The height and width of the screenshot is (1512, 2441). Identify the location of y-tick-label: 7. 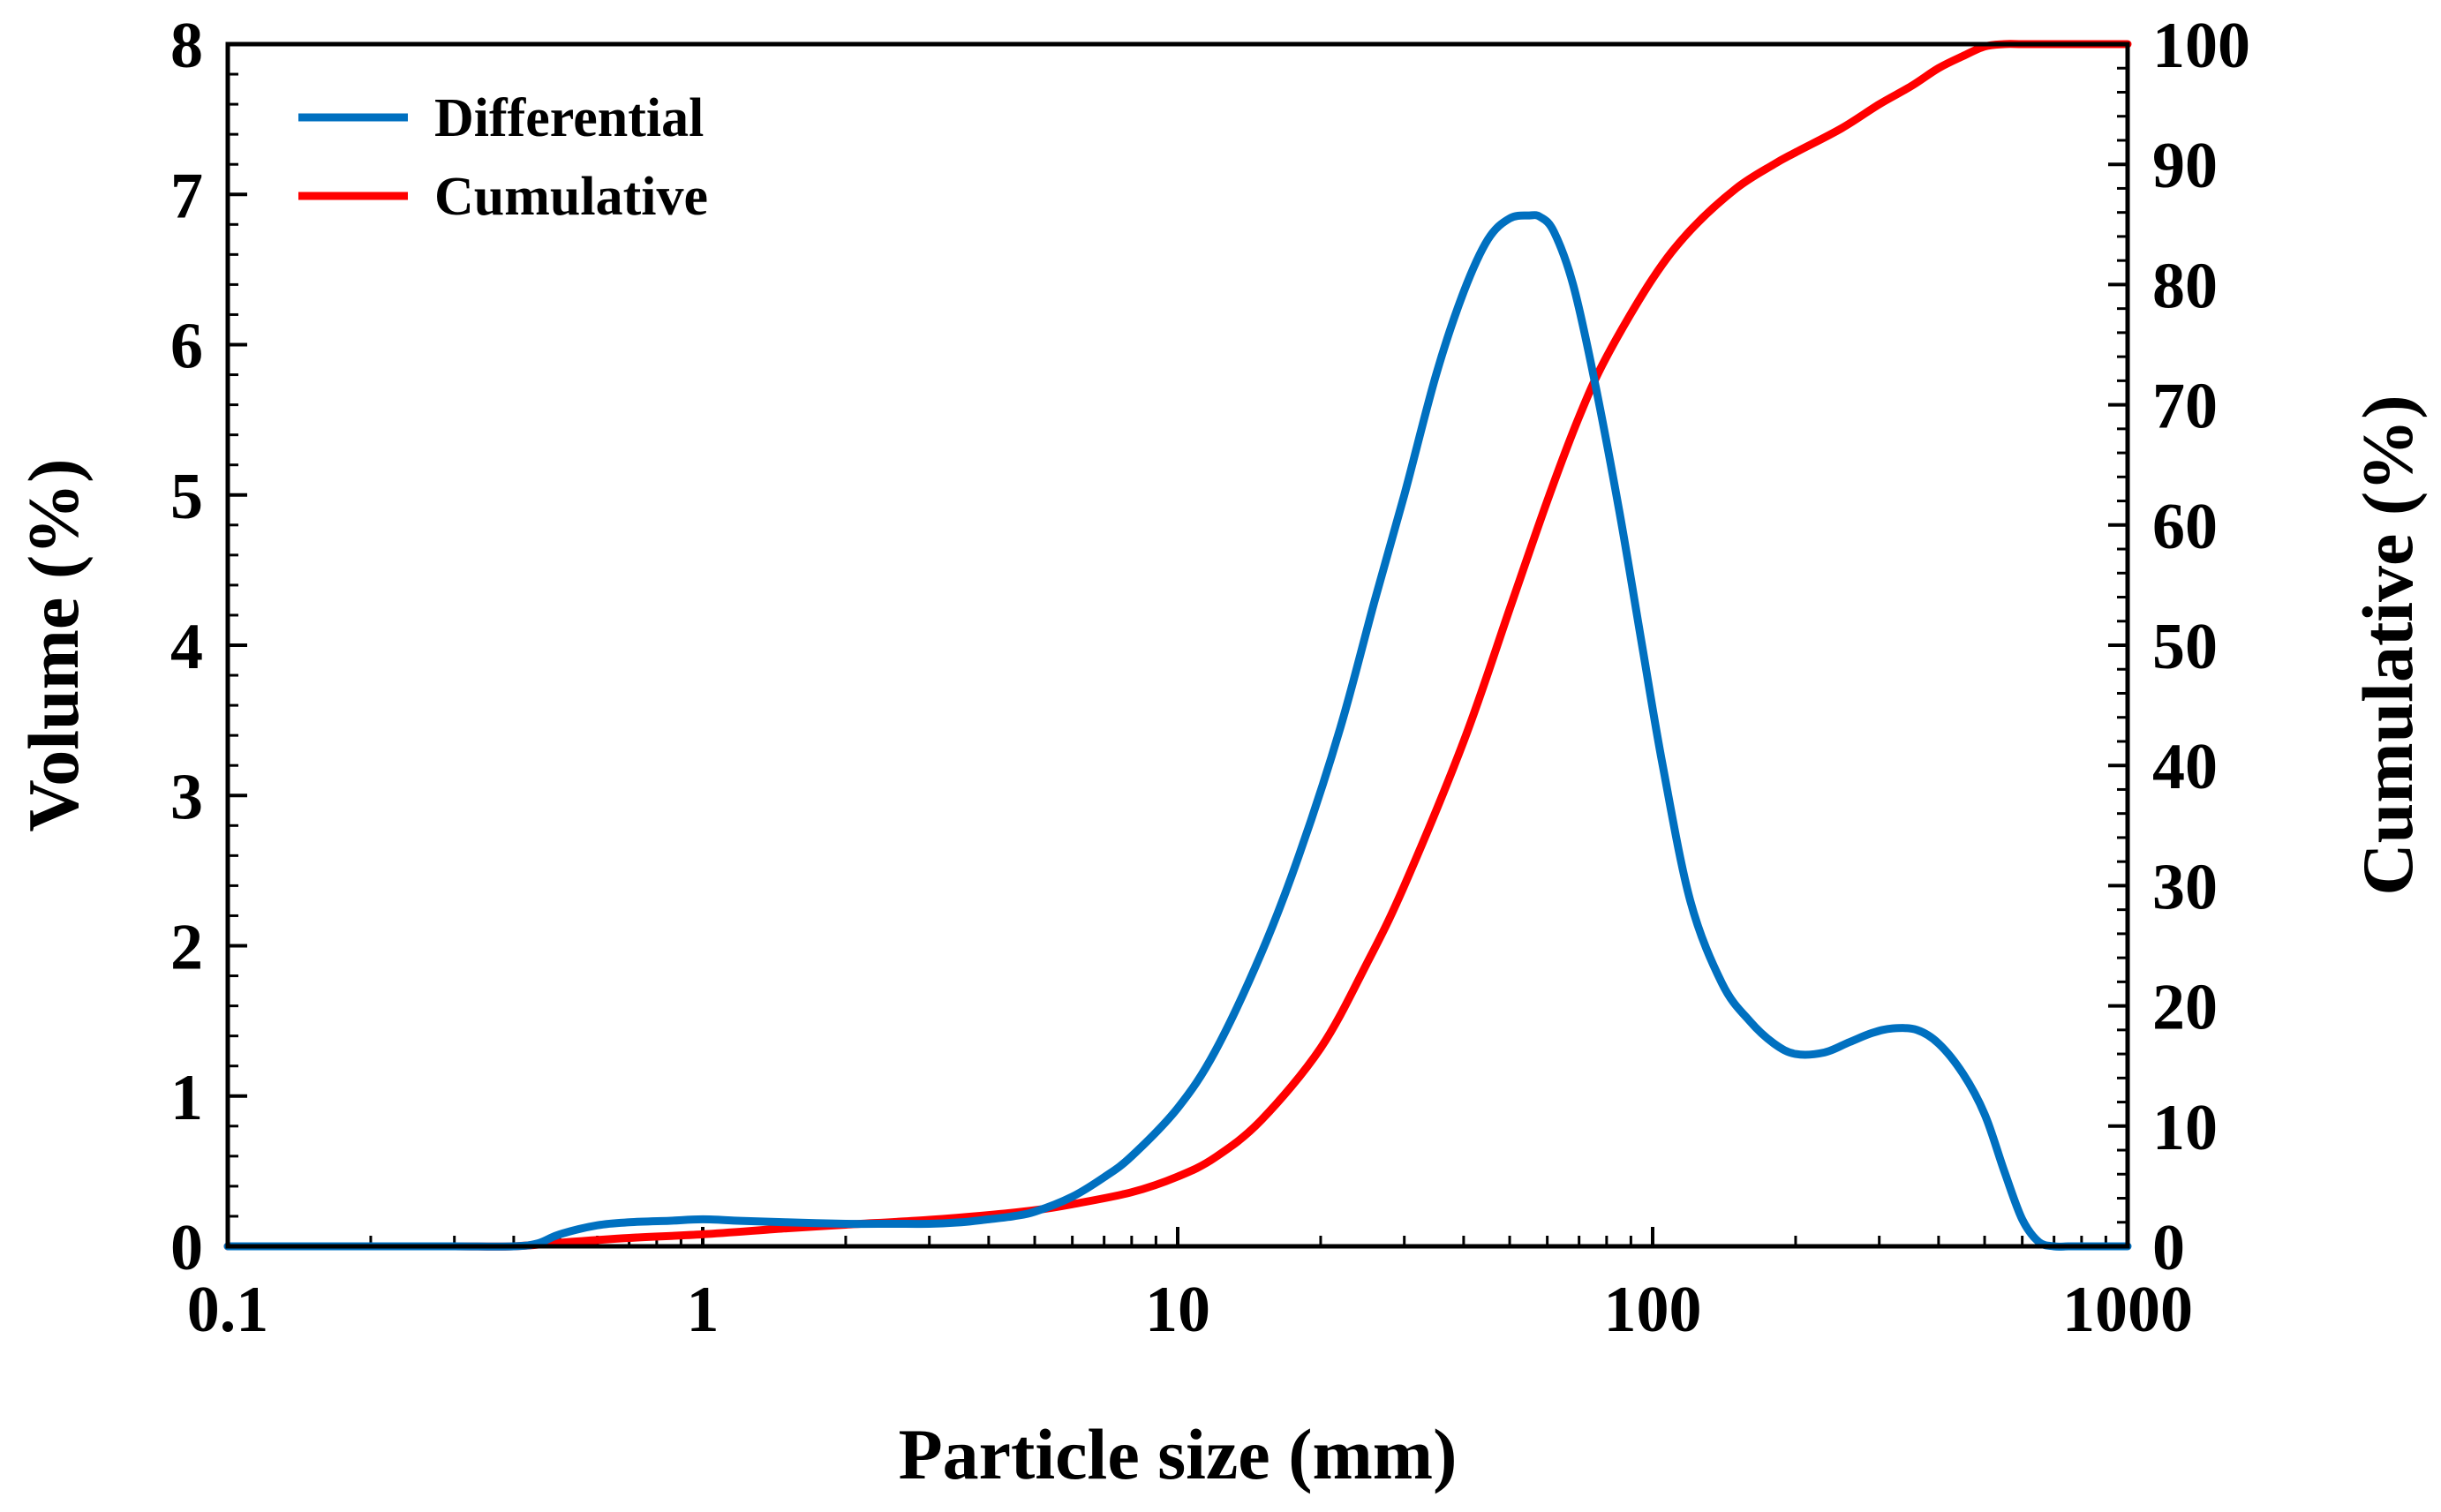
(186, 196).